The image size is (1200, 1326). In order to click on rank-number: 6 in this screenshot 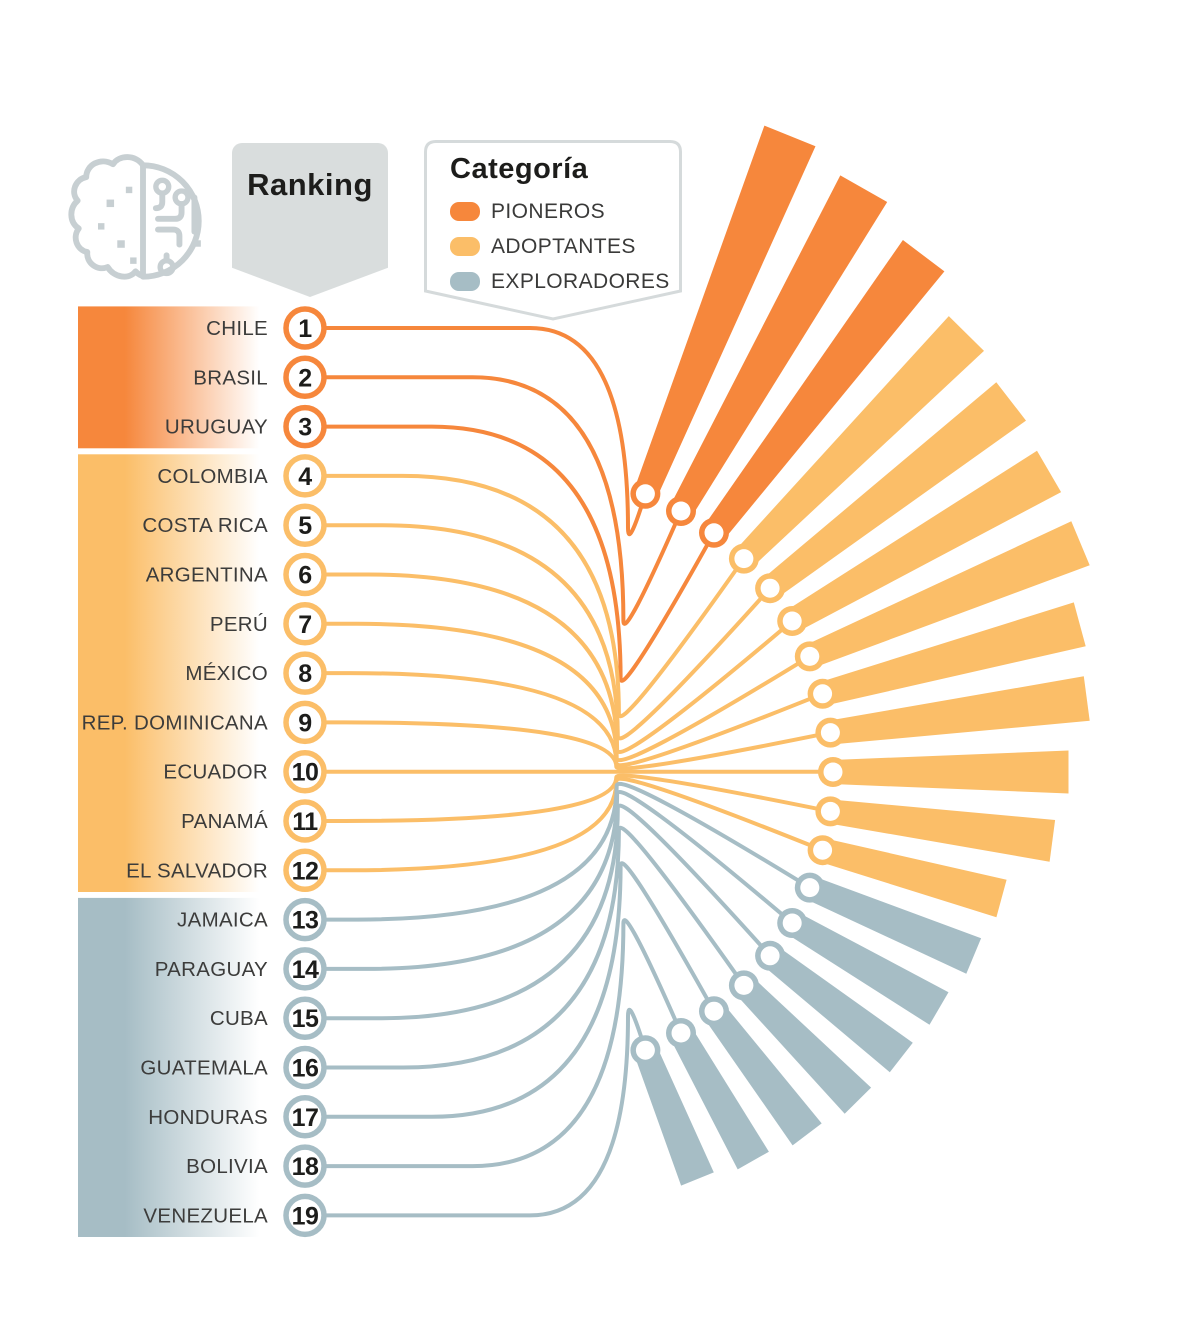, I will do `click(304, 576)`.